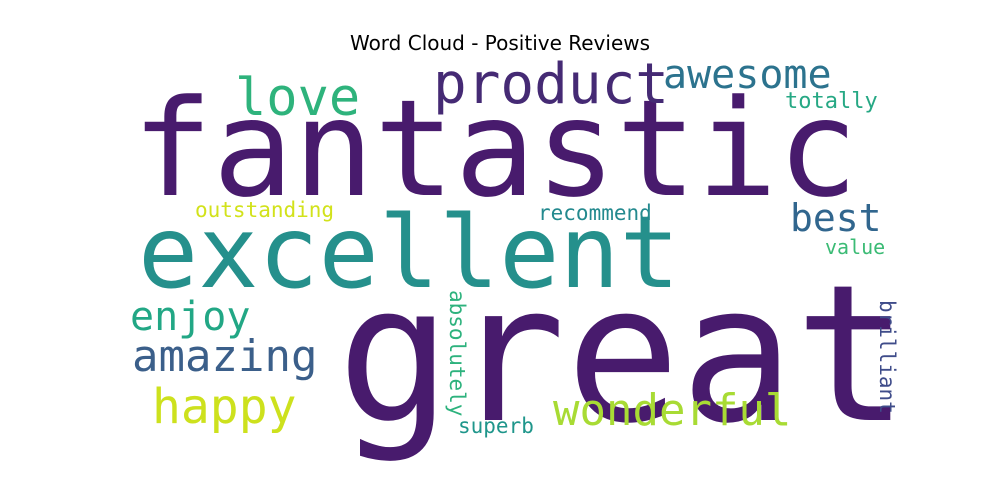 This screenshot has height=500, width=1000. Describe the element at coordinates (836, 218) in the screenshot. I see `word-best: best` at that location.